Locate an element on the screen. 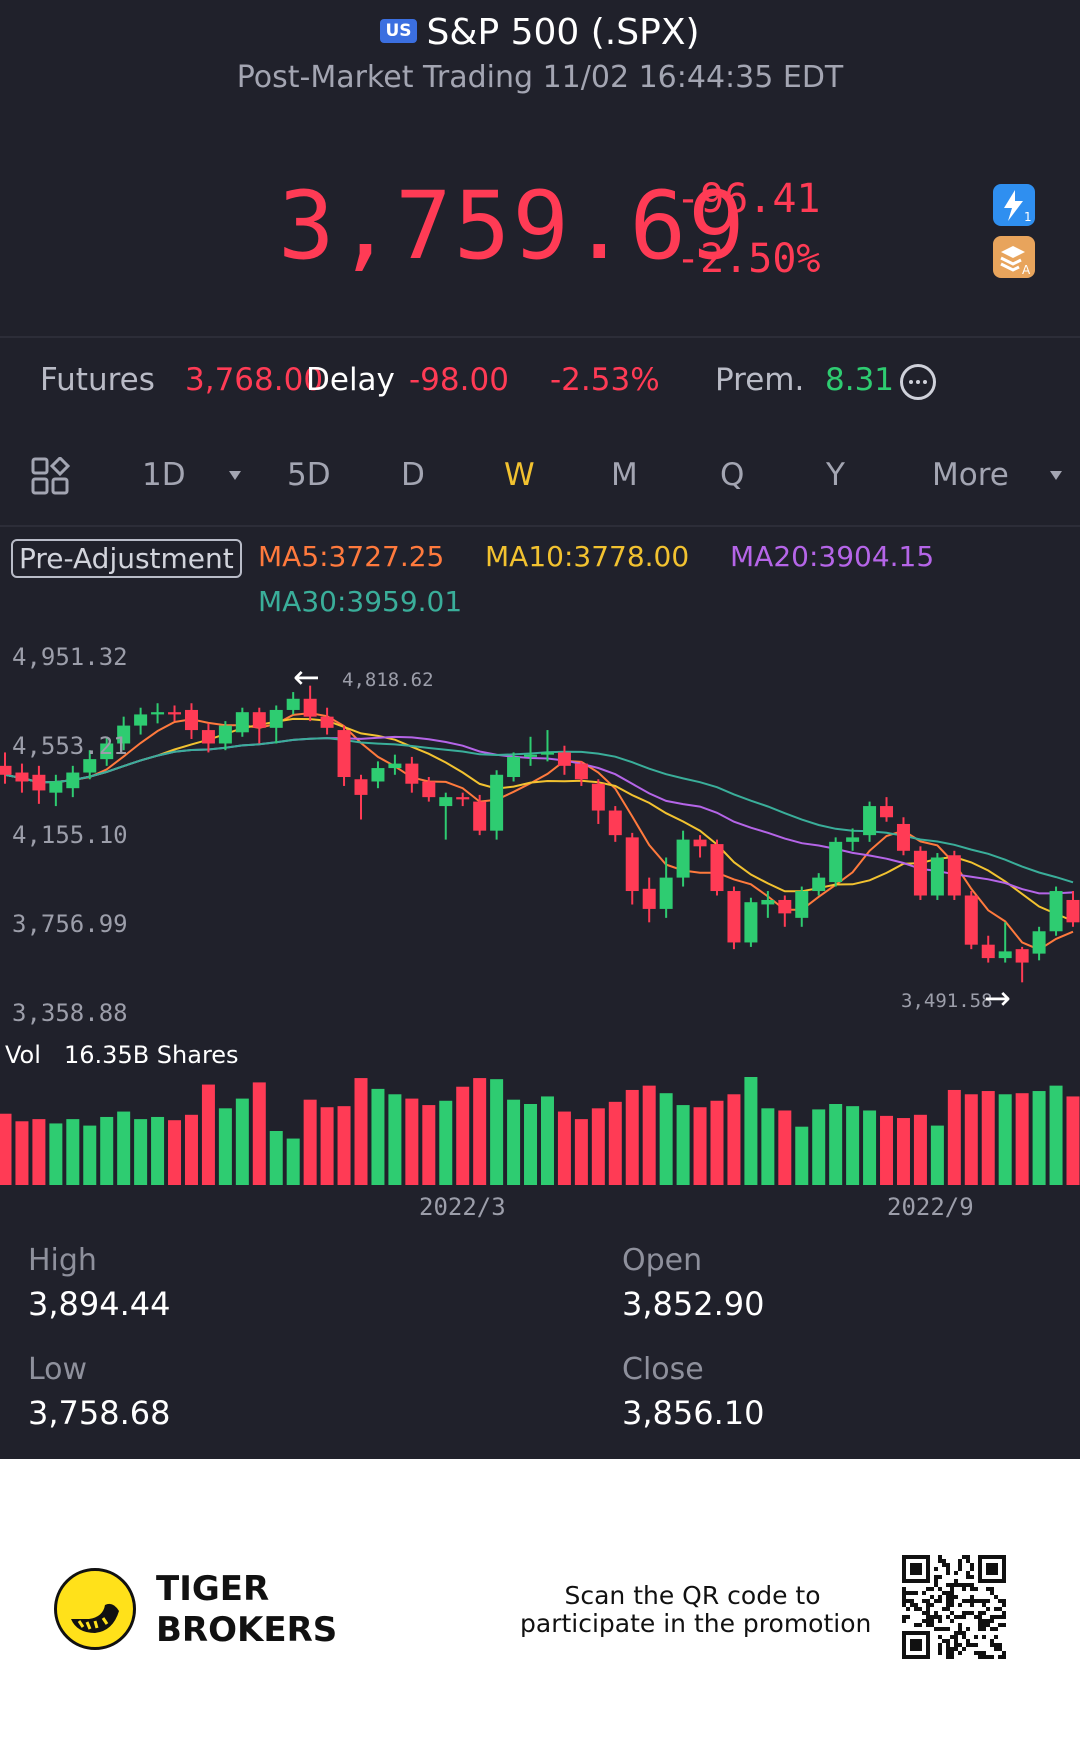  x-tick-label: 2022/3 is located at coordinates (462, 1207).